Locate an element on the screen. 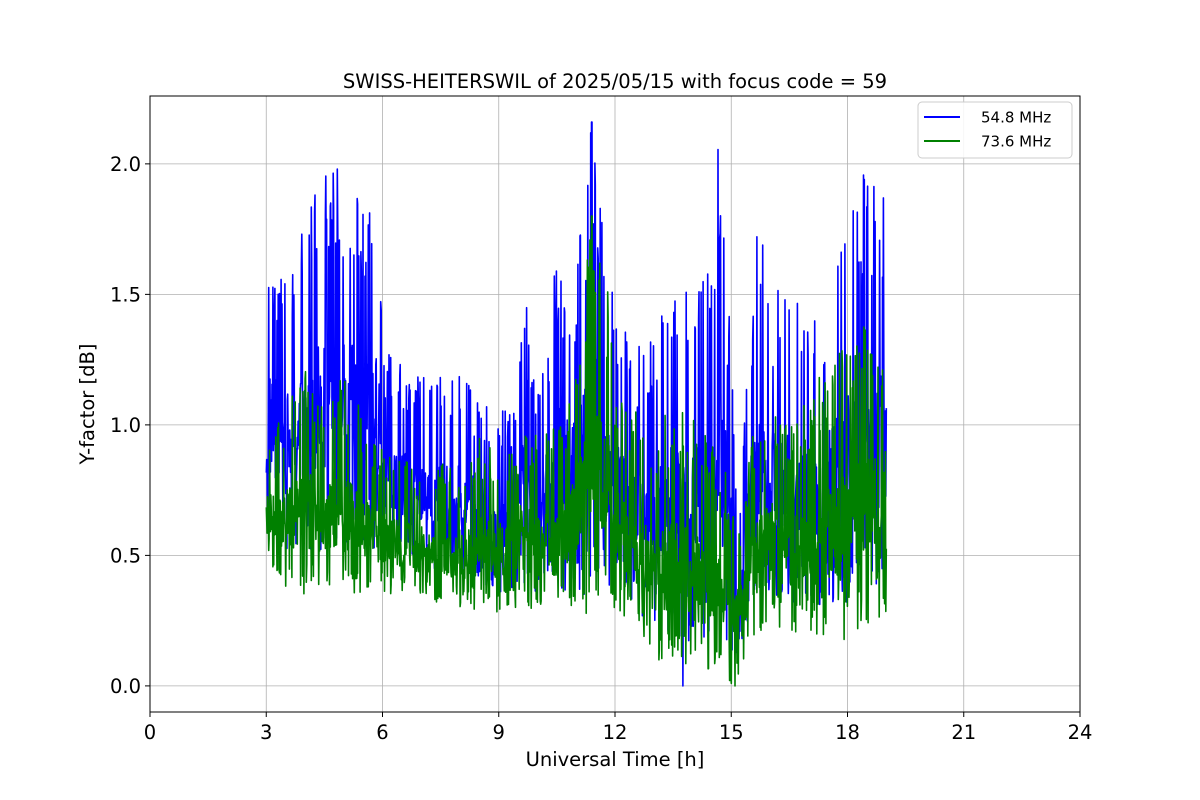 This screenshot has height=800, width=1200. legend-label-54-8-mhz: 54.8 MHz is located at coordinates (1016, 118).